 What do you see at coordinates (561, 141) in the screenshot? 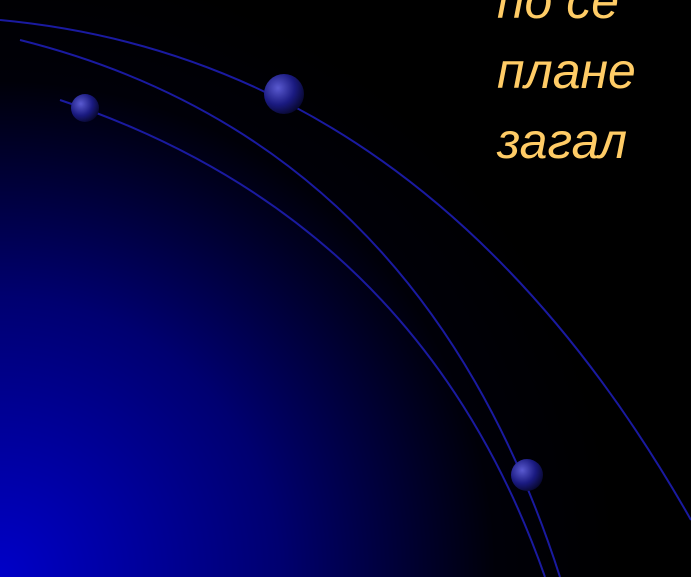
I see `text-line: загал` at bounding box center [561, 141].